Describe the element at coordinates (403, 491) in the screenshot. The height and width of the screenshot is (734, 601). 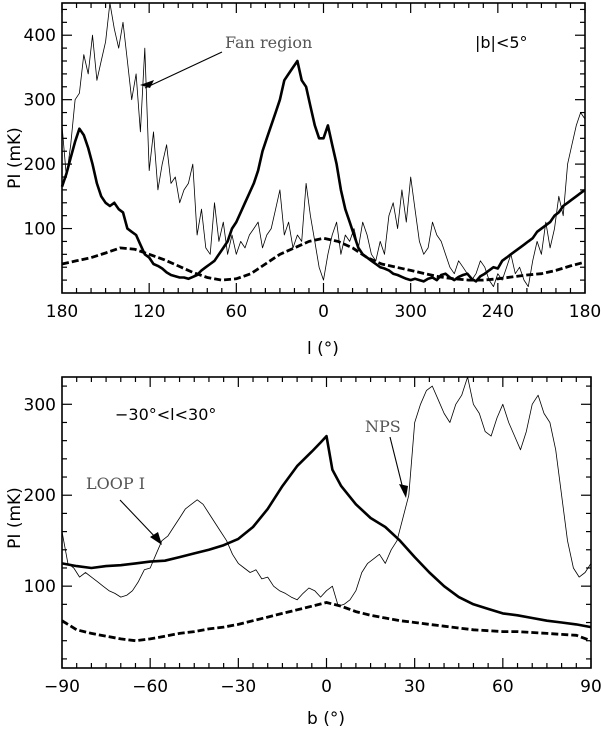
I see `nps-arrowhead` at that location.